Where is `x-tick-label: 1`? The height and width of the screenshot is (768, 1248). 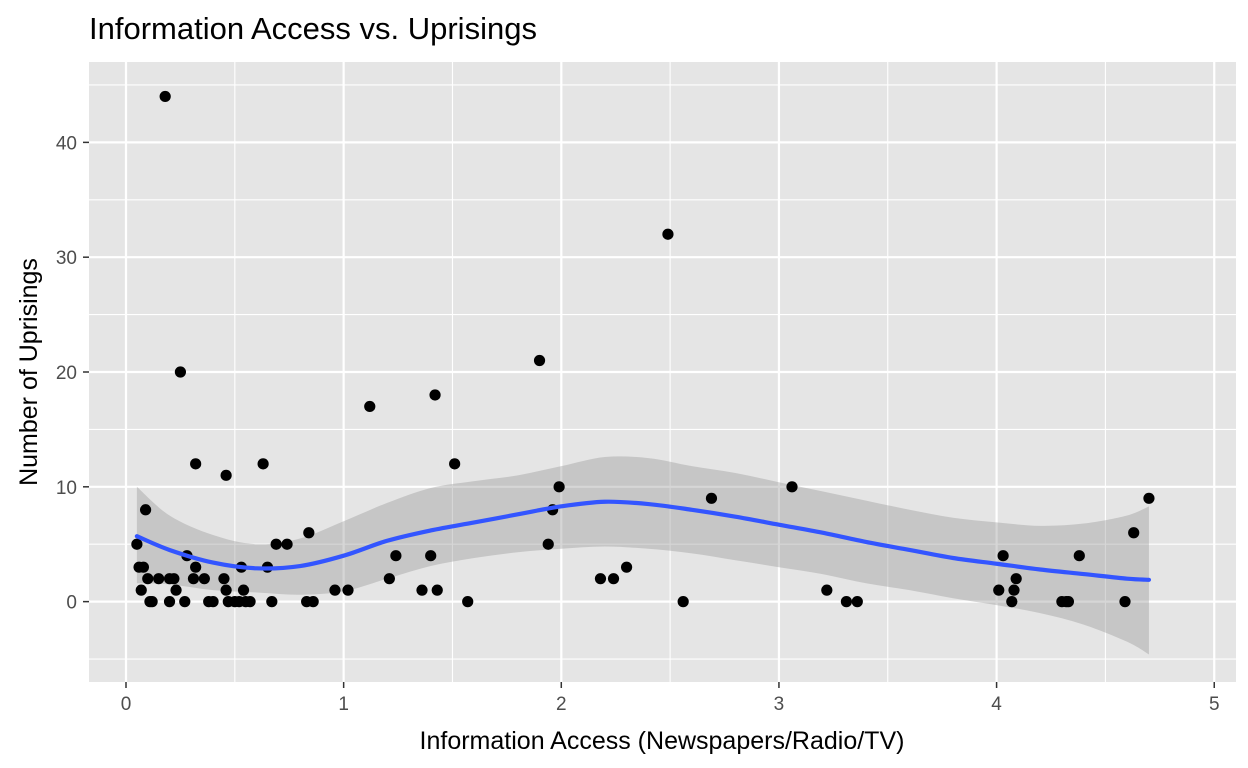
x-tick-label: 1 is located at coordinates (343, 704).